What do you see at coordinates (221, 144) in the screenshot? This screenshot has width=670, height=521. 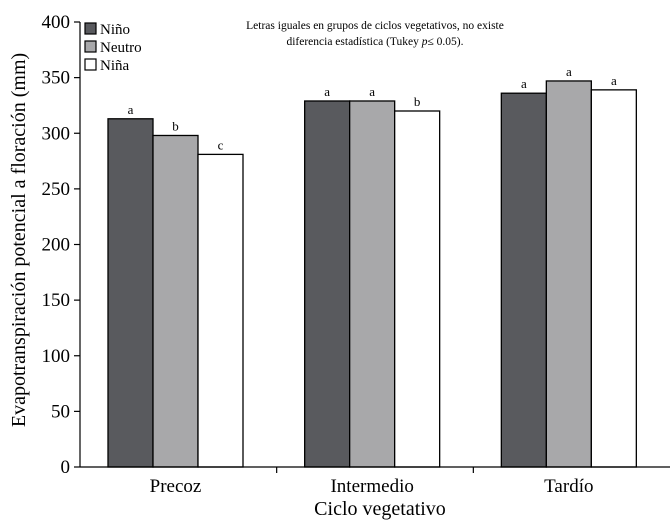 I see `significance-label: c` at bounding box center [221, 144].